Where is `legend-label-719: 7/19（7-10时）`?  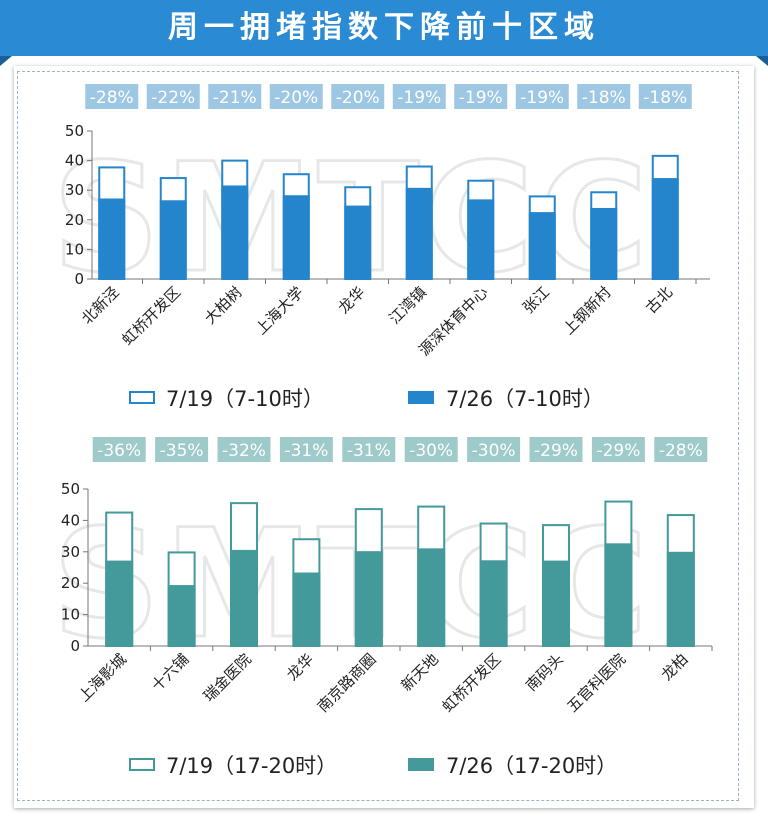 legend-label-719: 7/19（7-10时） is located at coordinates (245, 399).